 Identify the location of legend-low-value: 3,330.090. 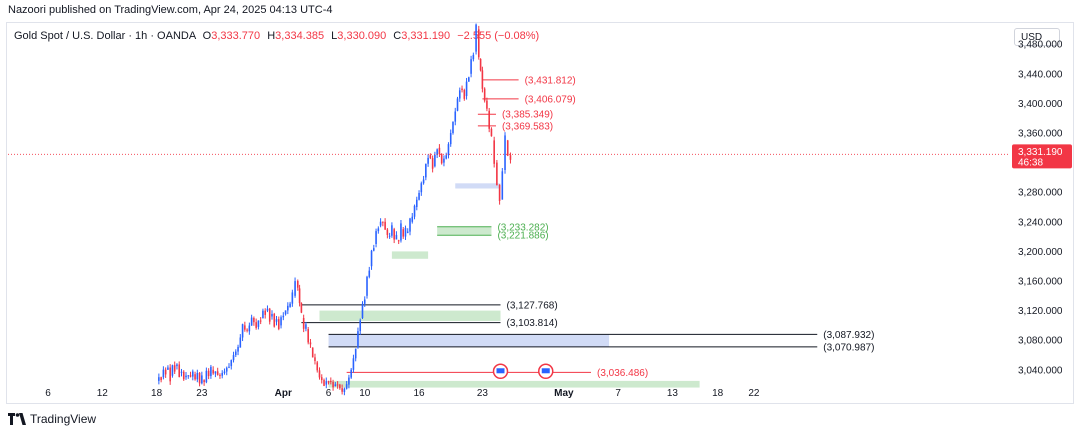
(362, 36).